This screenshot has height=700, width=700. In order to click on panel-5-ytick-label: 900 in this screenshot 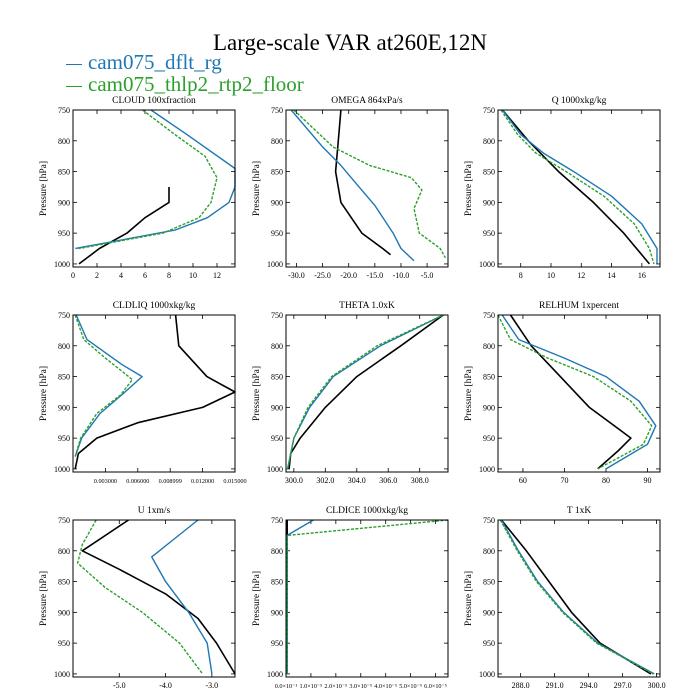, I will do `click(277, 407)`.